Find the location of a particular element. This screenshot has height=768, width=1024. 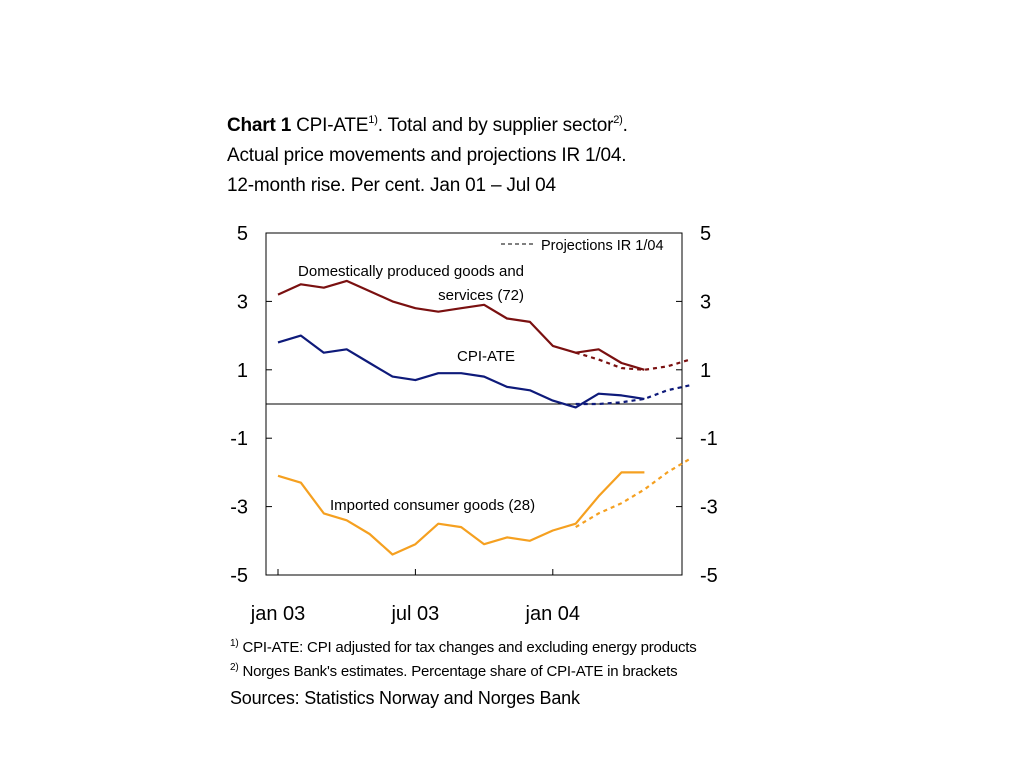

y-tick-label-right: -1 is located at coordinates (709, 439).